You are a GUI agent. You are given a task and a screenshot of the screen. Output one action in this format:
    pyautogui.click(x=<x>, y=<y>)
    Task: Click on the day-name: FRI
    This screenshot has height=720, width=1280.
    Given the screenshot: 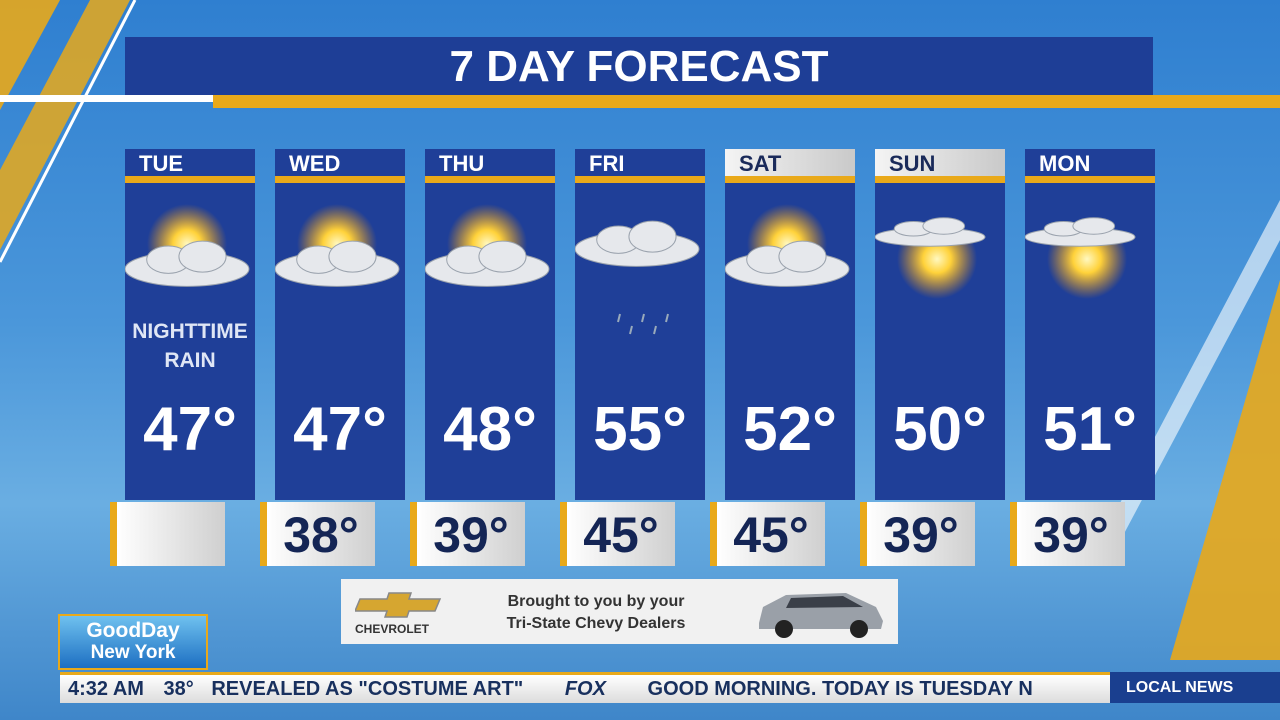 What is the action you would take?
    pyautogui.click(x=640, y=166)
    